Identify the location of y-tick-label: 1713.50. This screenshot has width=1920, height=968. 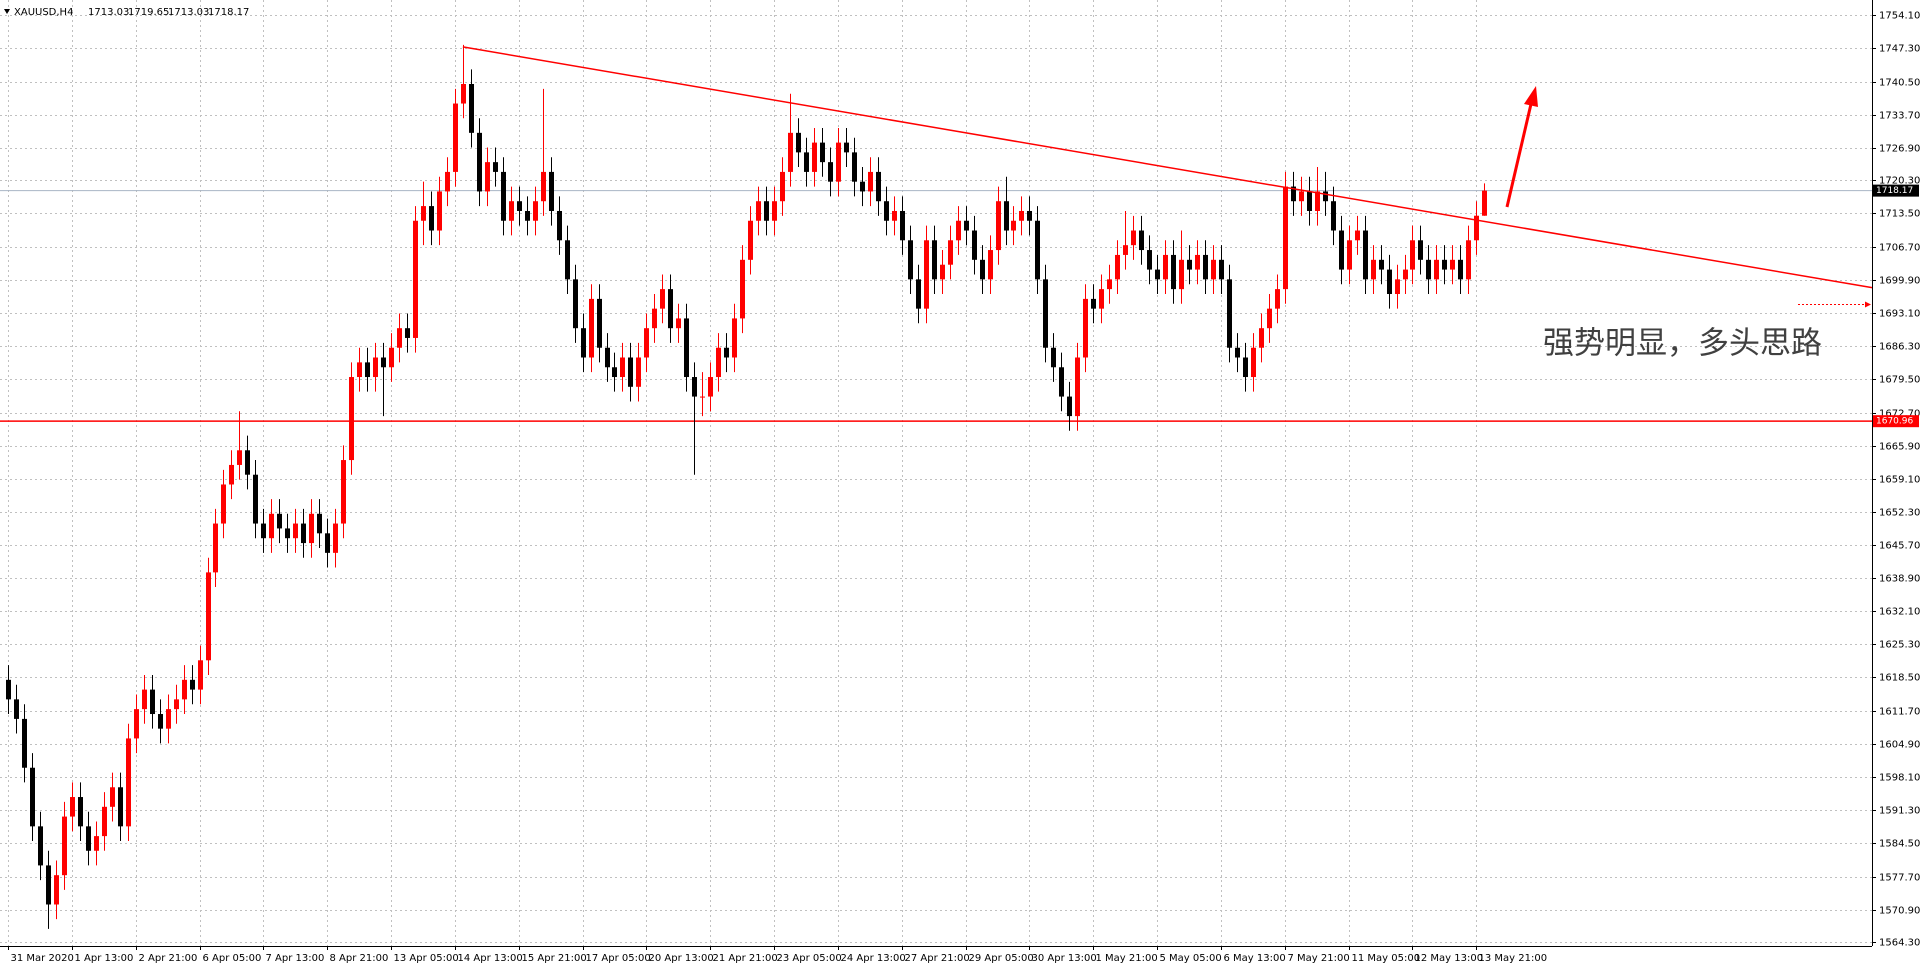
(1899, 214).